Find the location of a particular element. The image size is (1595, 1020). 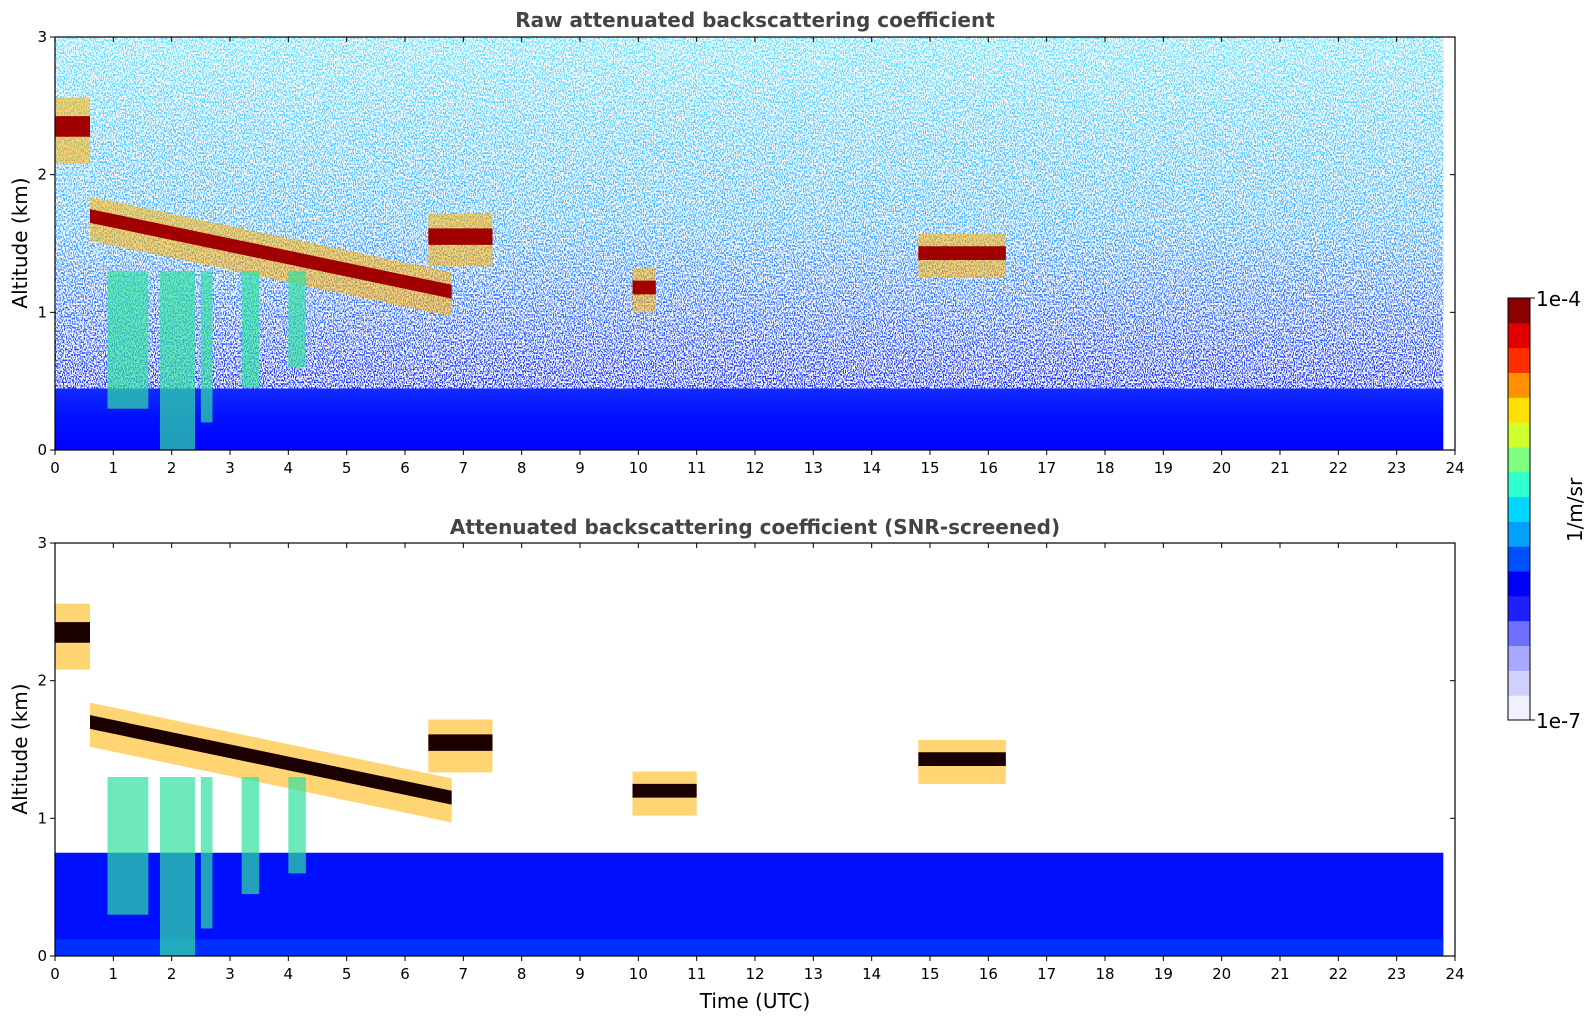

boundary-layer is located at coordinates (749, 904).